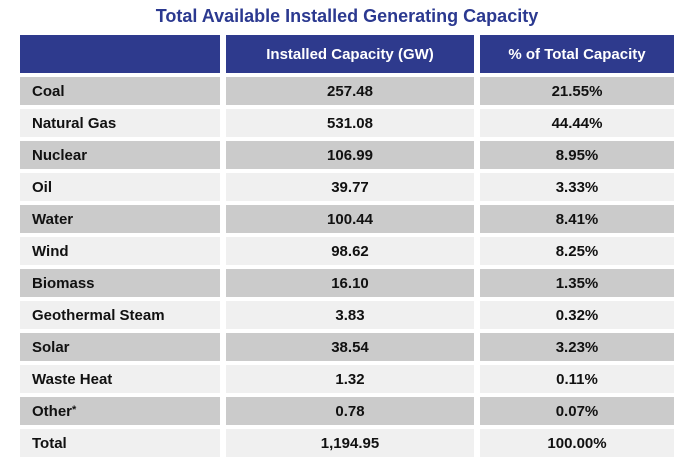 Image resolution: width=694 pixels, height=462 pixels. I want to click on row-label: Other *, so click(120, 411).